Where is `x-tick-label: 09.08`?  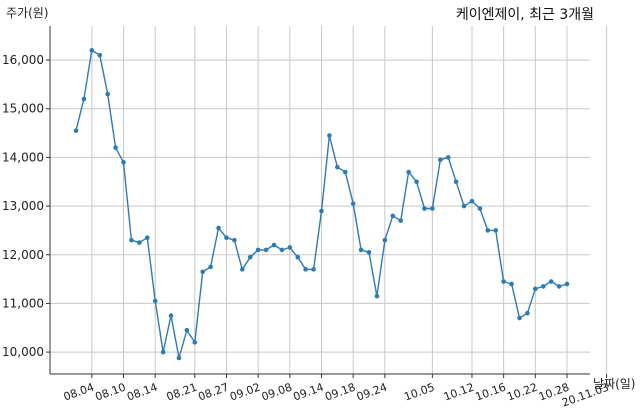
x-tick-label: 09.08 is located at coordinates (277, 392).